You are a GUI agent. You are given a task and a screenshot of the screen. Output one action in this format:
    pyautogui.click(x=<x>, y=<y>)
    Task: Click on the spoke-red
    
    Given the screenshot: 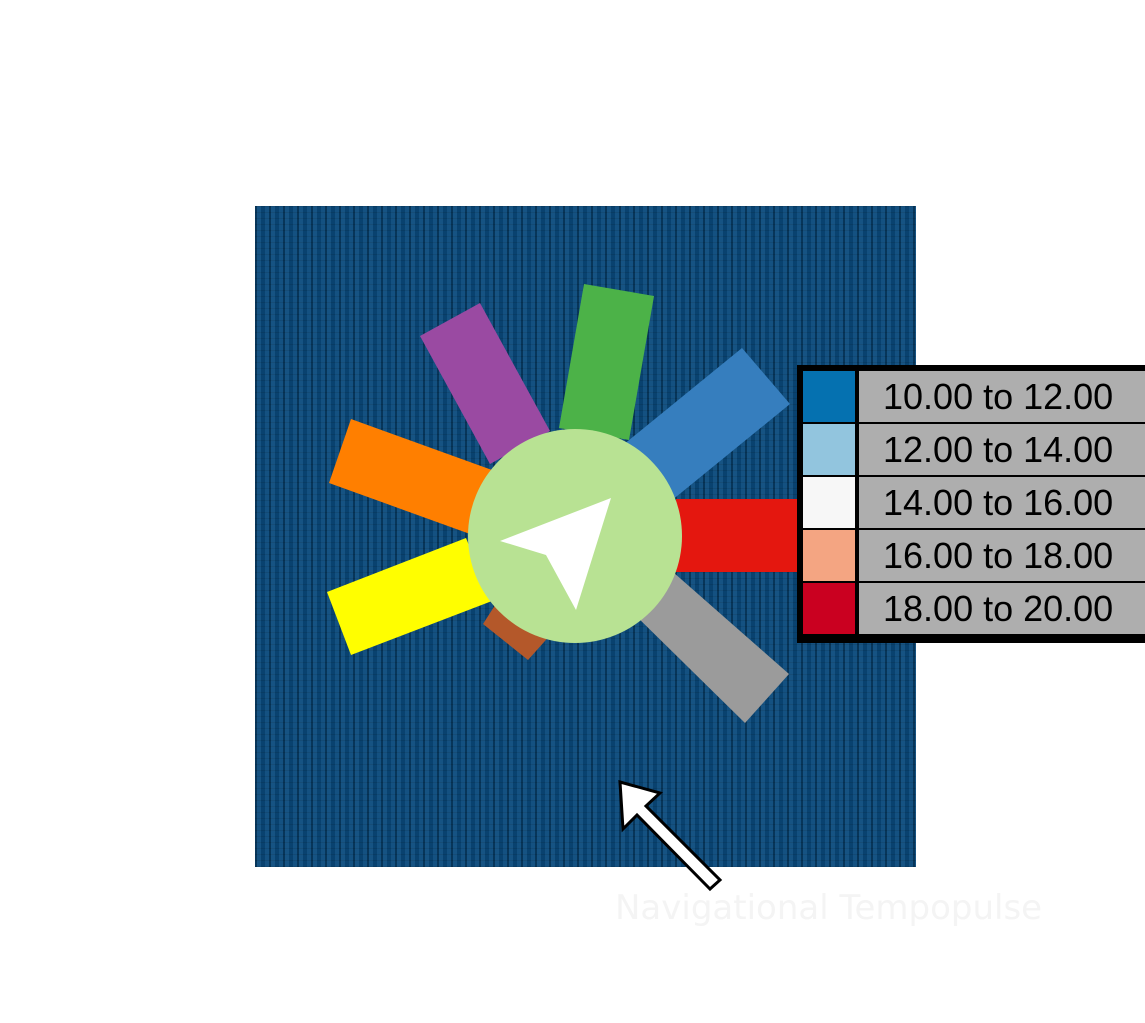 What is the action you would take?
    pyautogui.click(x=738, y=535)
    